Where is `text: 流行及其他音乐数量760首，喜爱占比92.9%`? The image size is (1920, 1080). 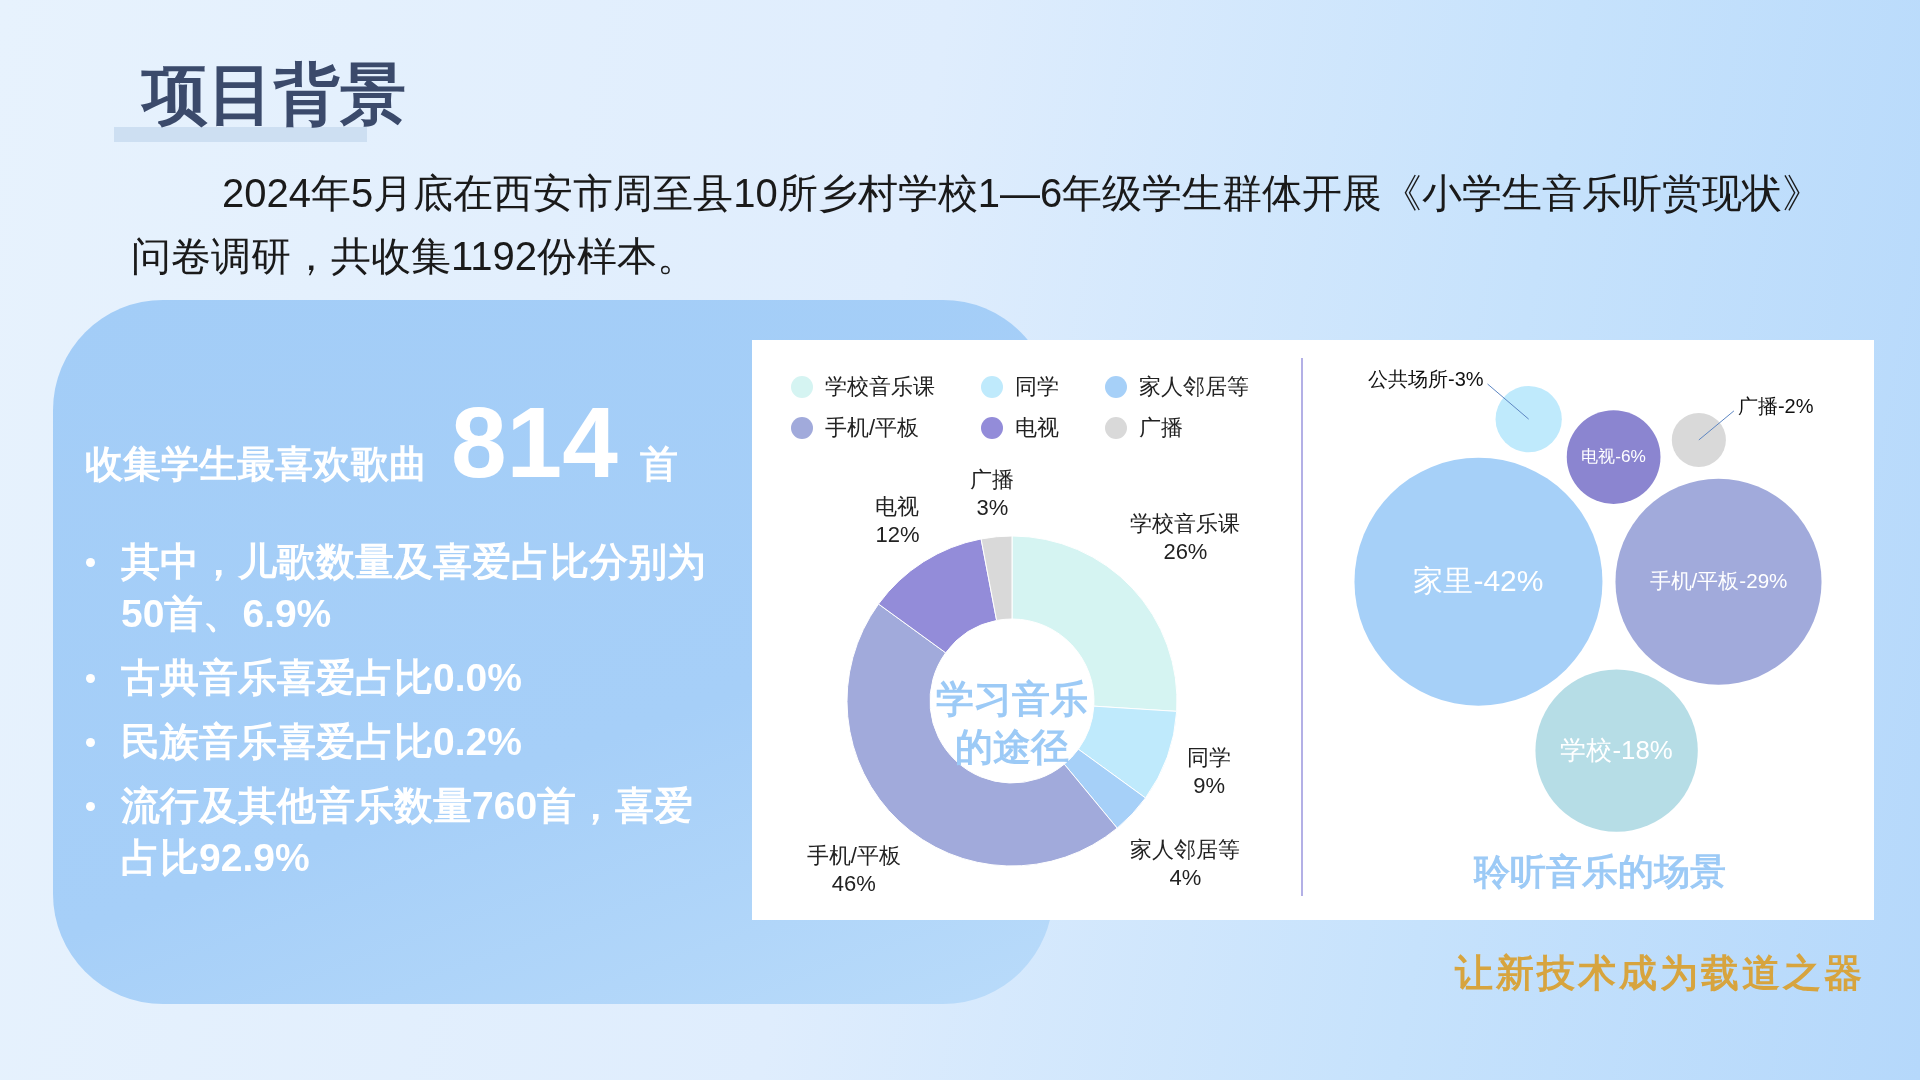
text: 流行及其他音乐数量760首，喜爱占比92.9% is located at coordinates (407, 831).